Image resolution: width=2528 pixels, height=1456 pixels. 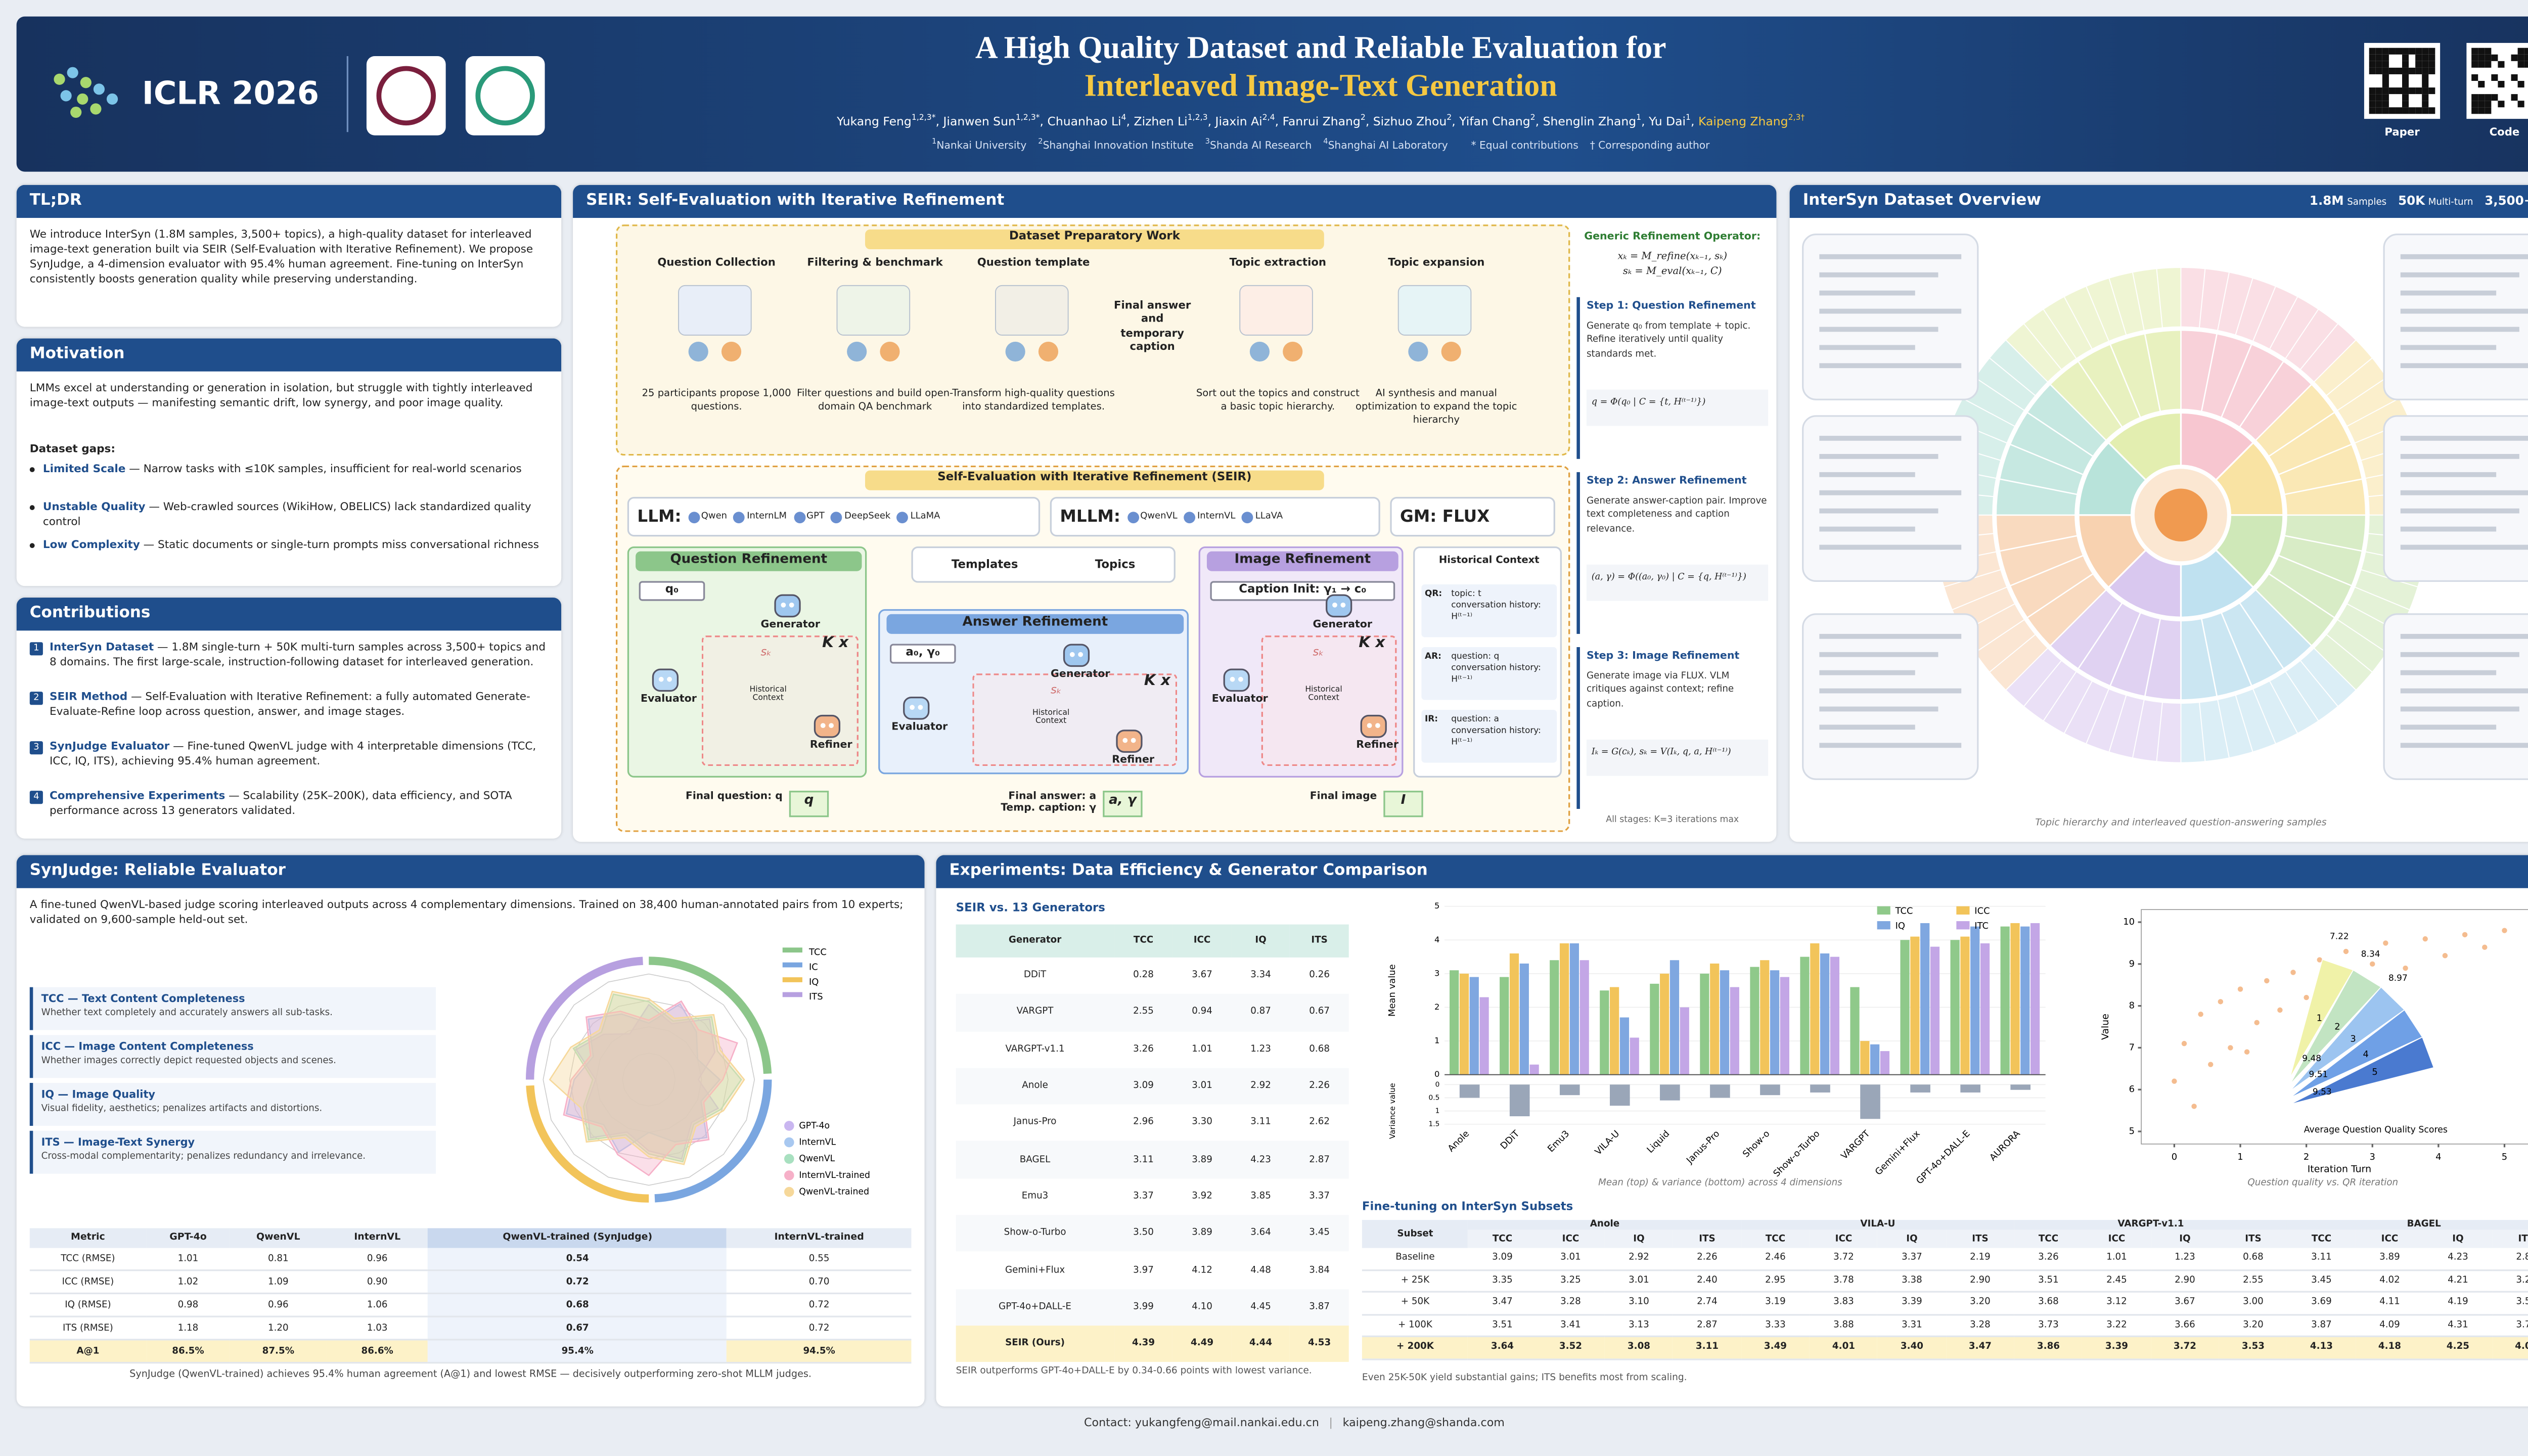 What do you see at coordinates (791, 625) in the screenshot?
I see `node-label: Generator` at bounding box center [791, 625].